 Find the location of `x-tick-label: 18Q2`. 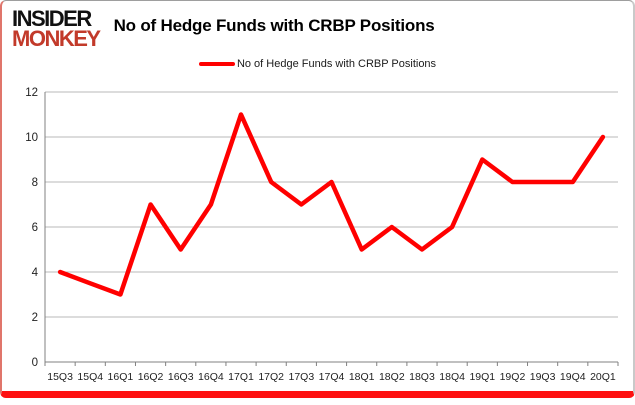

x-tick-label: 18Q2 is located at coordinates (392, 377).